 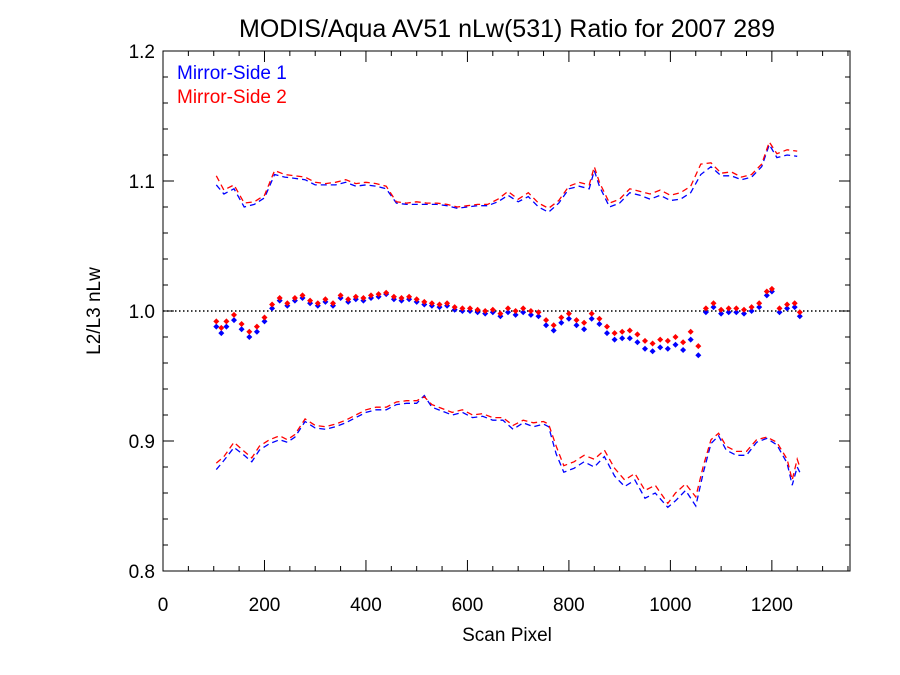 I want to click on x-axis-label: Scan Pixel, so click(x=507, y=635).